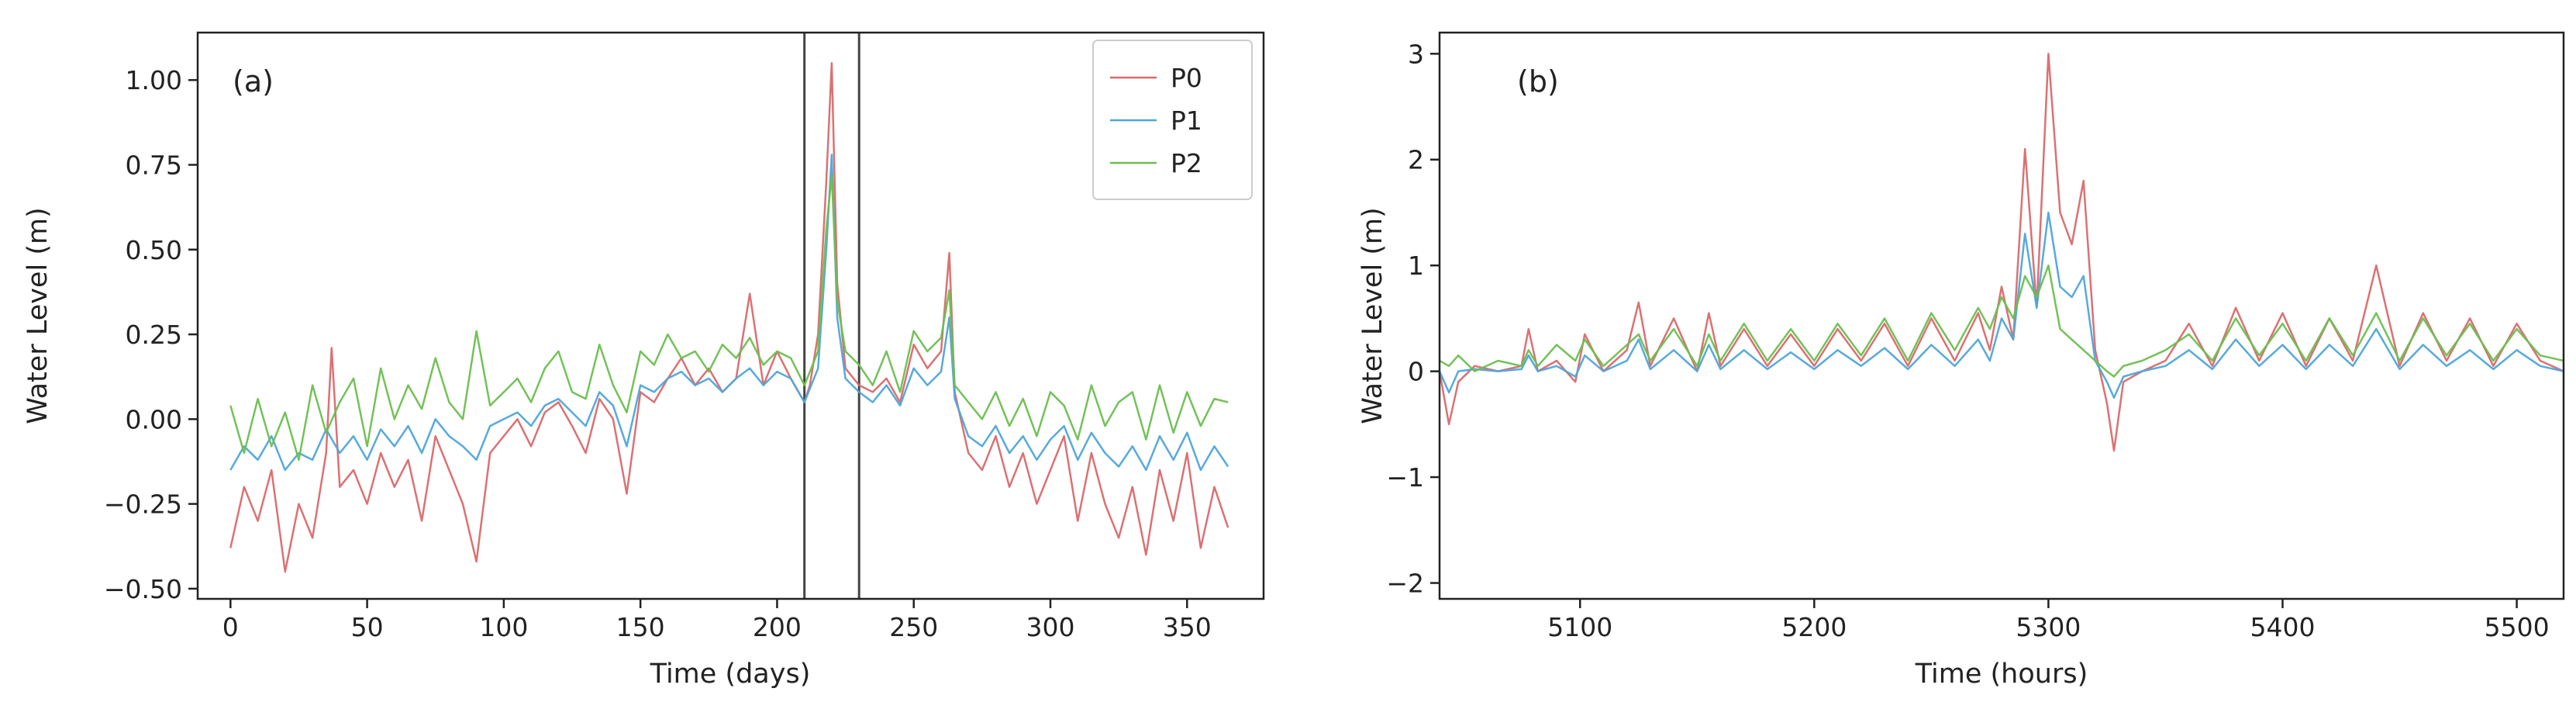 Image resolution: width=2576 pixels, height=716 pixels. What do you see at coordinates (143, 589) in the screenshot?
I see `panel-a-ytick-label: −0.50` at bounding box center [143, 589].